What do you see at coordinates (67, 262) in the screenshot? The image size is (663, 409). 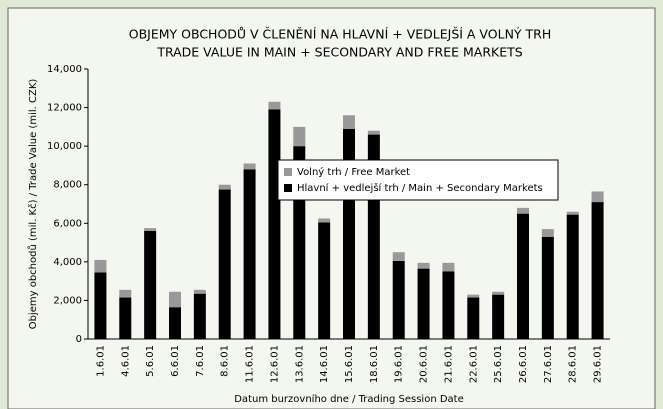 I see `y-tick-label: 4,000` at bounding box center [67, 262].